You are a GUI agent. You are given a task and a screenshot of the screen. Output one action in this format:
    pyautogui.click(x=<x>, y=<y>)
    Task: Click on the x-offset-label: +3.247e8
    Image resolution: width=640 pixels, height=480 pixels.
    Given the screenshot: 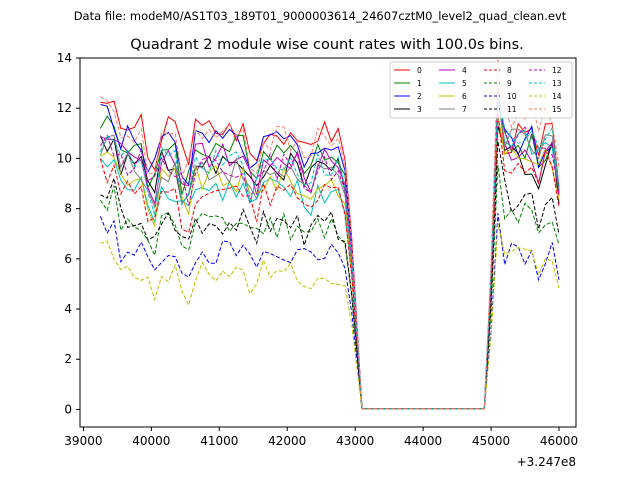 What is the action you would take?
    pyautogui.click(x=546, y=462)
    